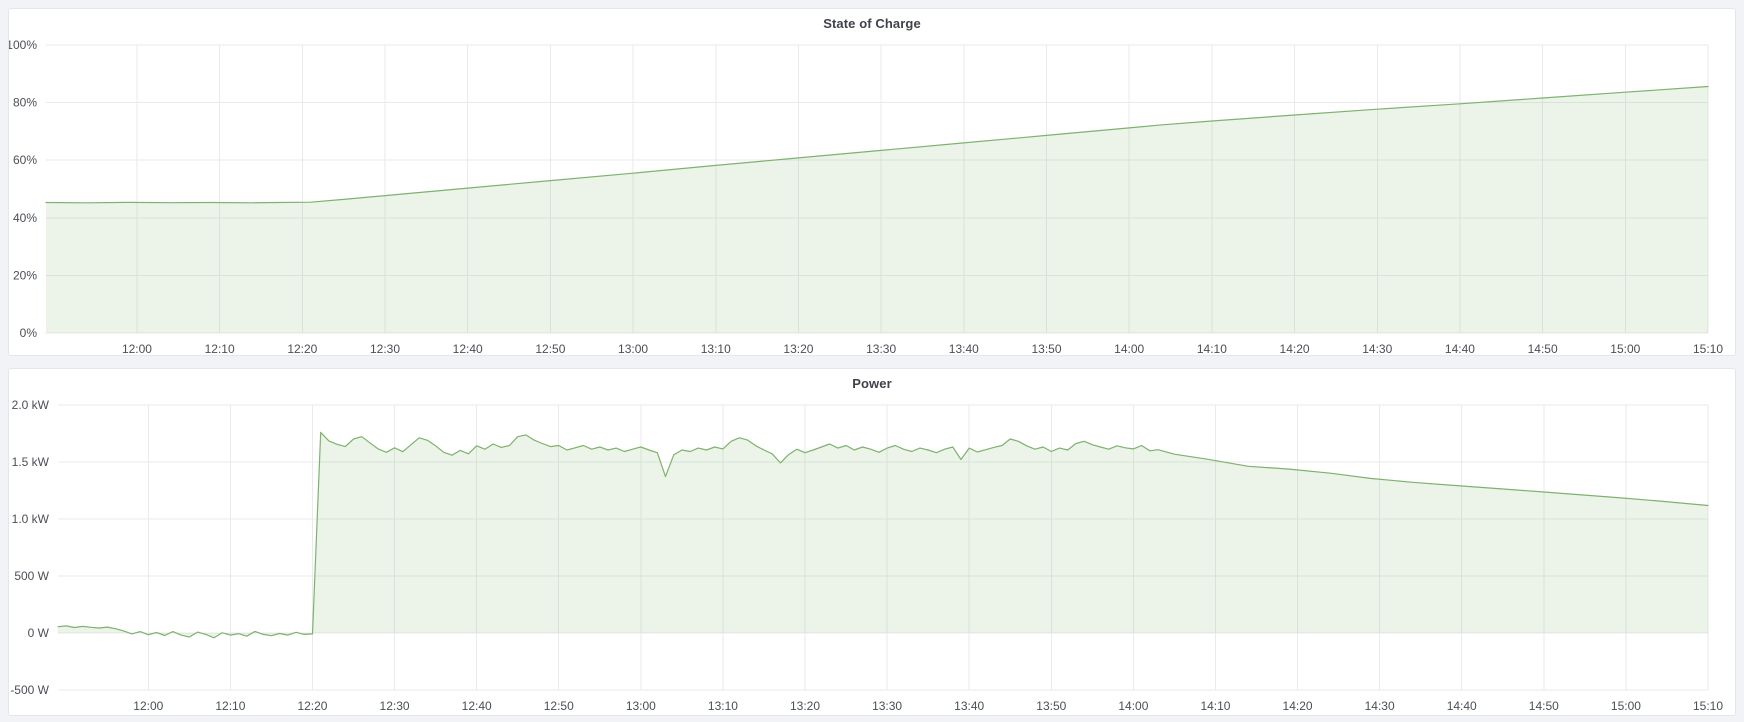 This screenshot has width=1744, height=722. Describe the element at coordinates (31, 576) in the screenshot. I see `y-tick-label: 500 W` at that location.